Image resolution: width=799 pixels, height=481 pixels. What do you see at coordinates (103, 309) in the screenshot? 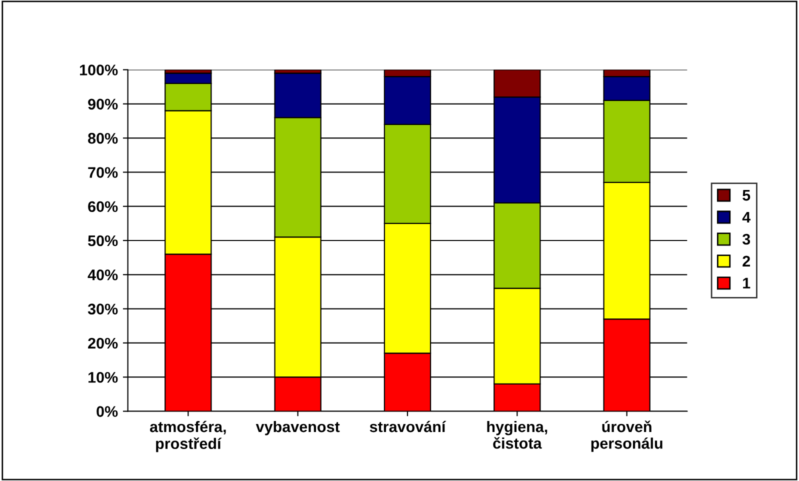
I see `y-tick-label: 30%` at bounding box center [103, 309].